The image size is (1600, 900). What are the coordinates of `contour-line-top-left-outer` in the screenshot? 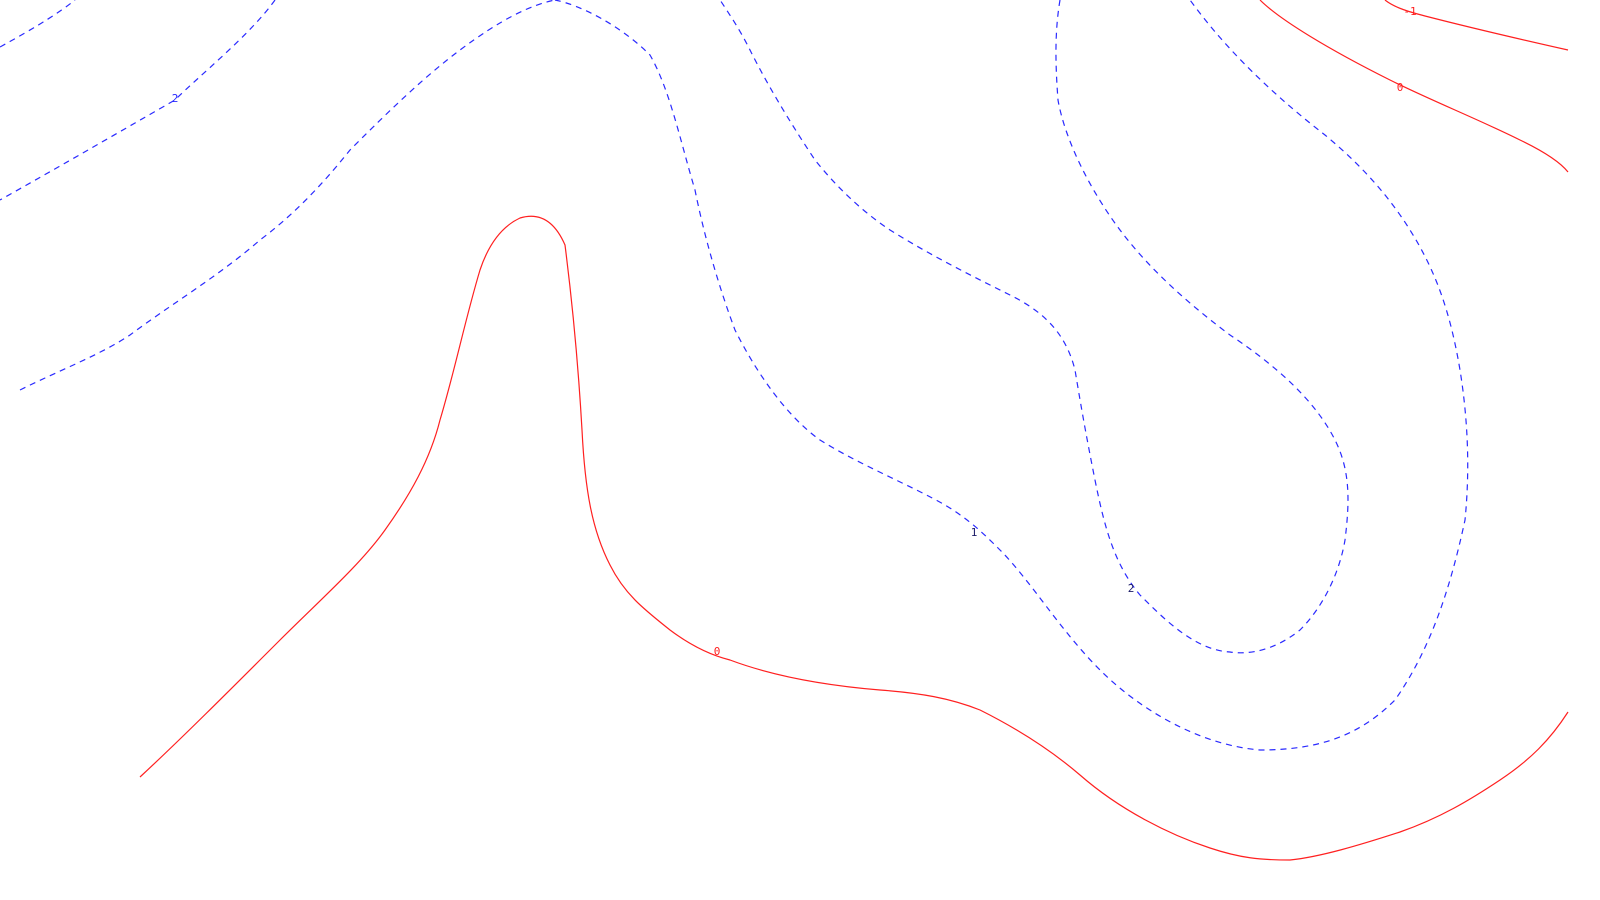 It's located at (138, 100).